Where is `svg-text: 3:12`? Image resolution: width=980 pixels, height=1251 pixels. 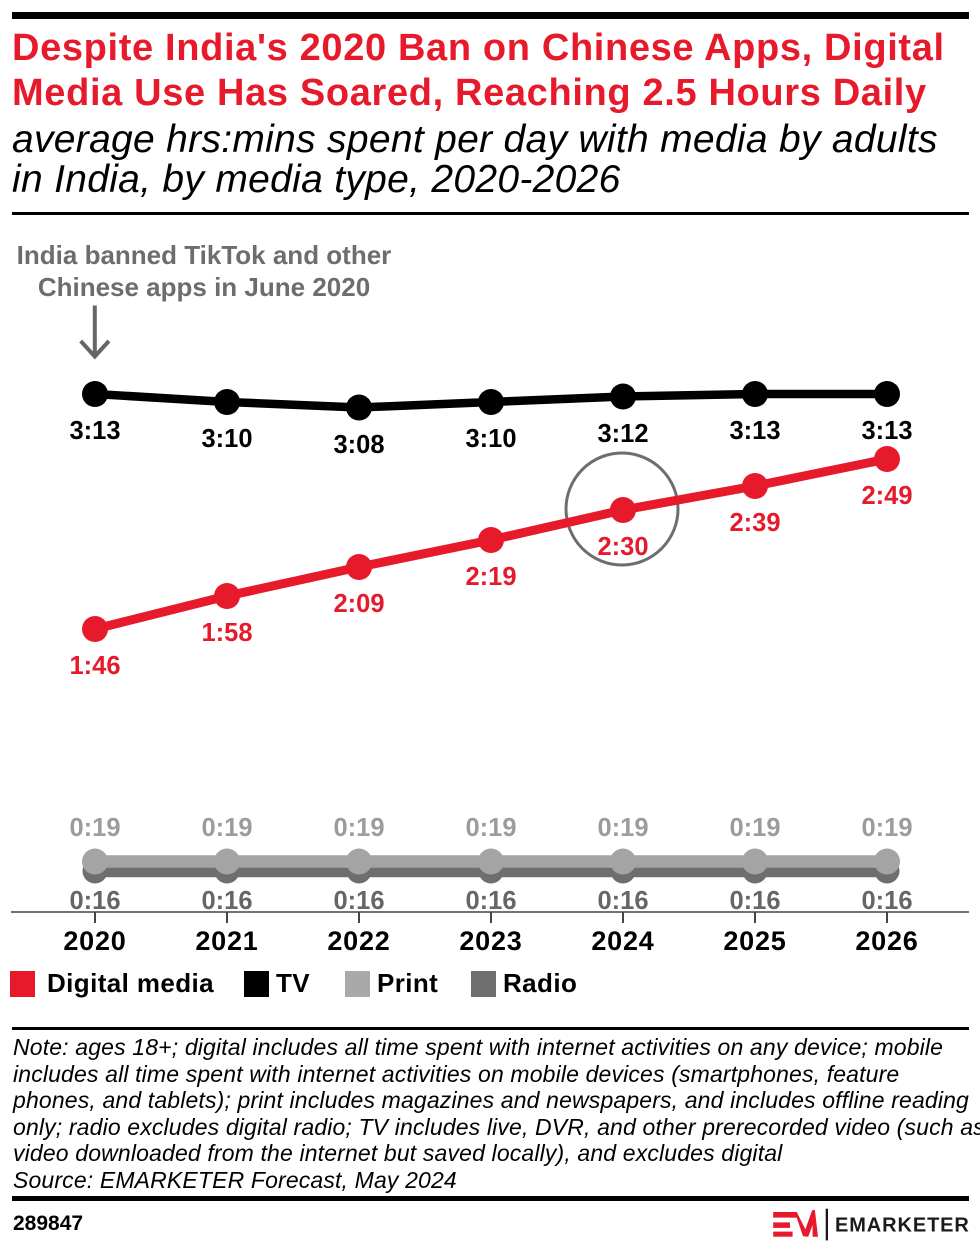
svg-text: 3:12 is located at coordinates (622, 434).